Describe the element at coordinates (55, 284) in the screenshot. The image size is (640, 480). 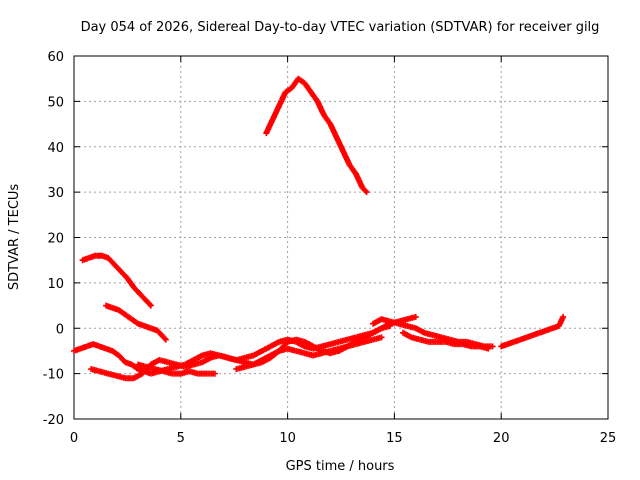
I see `y-tick-label: 10` at that location.